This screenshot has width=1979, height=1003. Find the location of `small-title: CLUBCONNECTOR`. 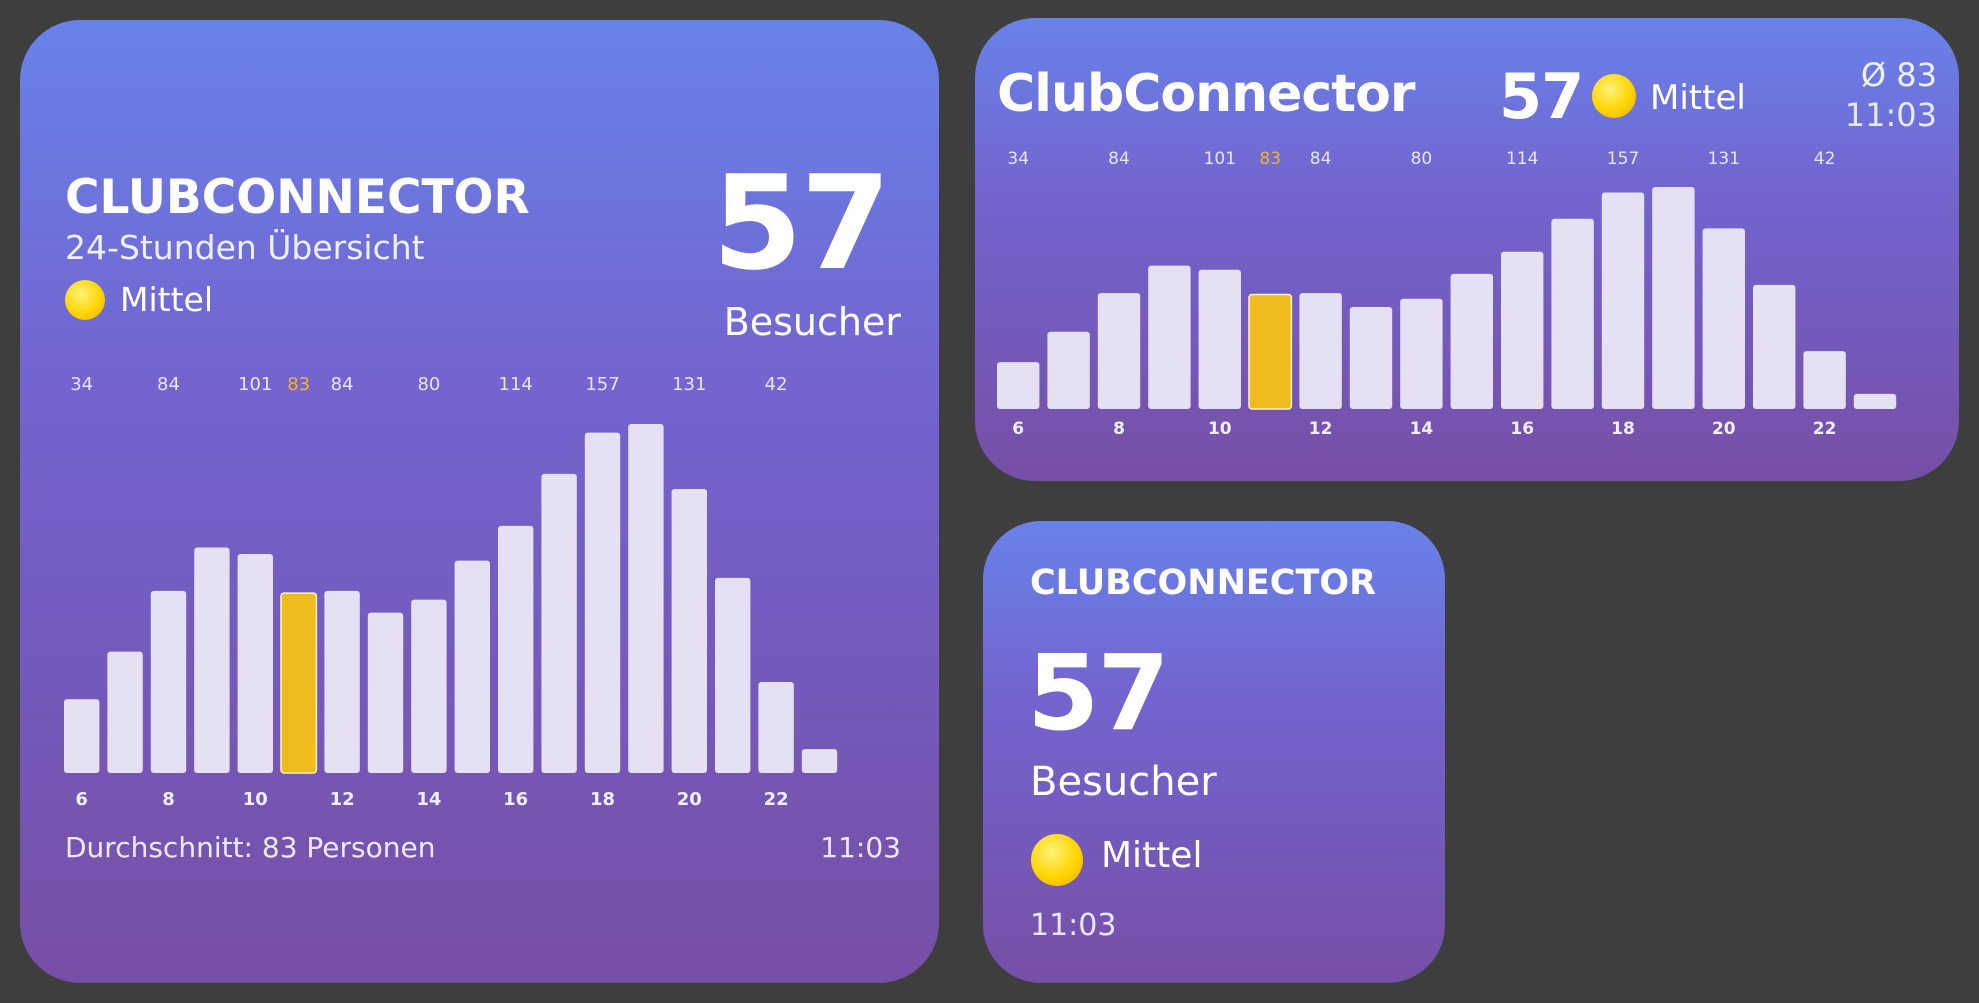

small-title: CLUBCONNECTOR is located at coordinates (1203, 583).